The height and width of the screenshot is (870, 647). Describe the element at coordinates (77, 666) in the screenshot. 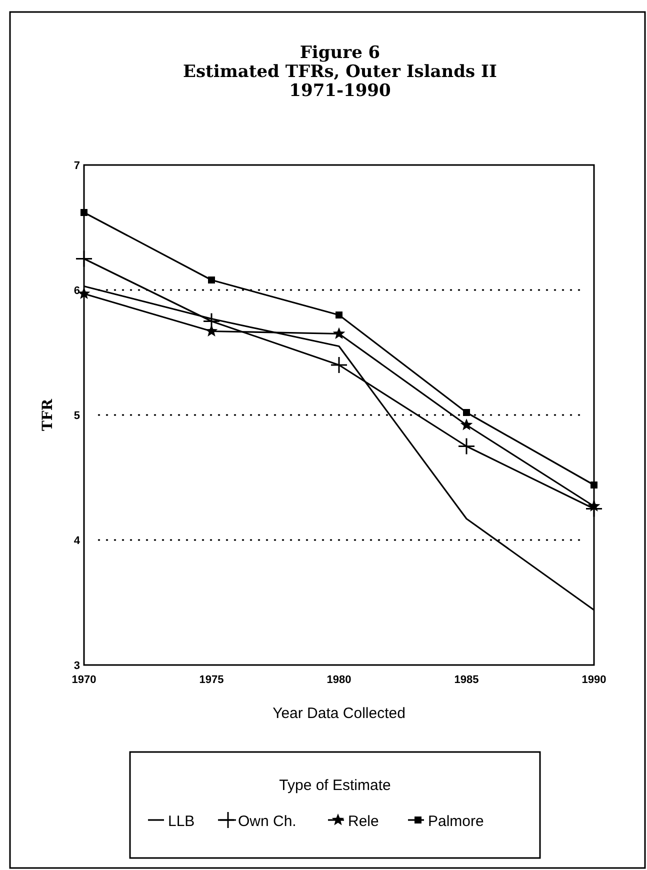

I see `y-tick-label: 3` at that location.